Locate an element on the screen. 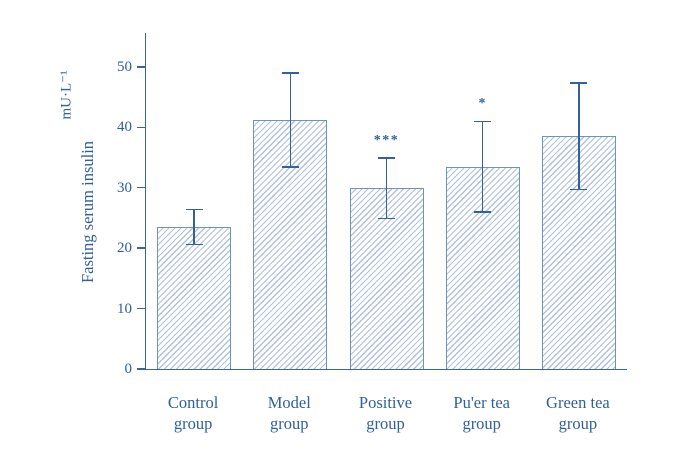  y-axis-unit-label: mU·L⁻¹ is located at coordinates (66, 95).